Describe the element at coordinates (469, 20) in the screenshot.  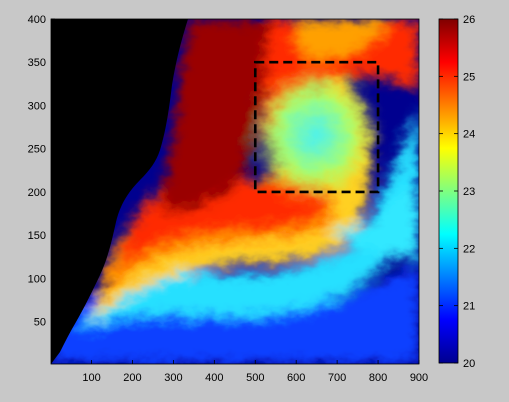
I see `colorbar-tick-label: 26` at that location.